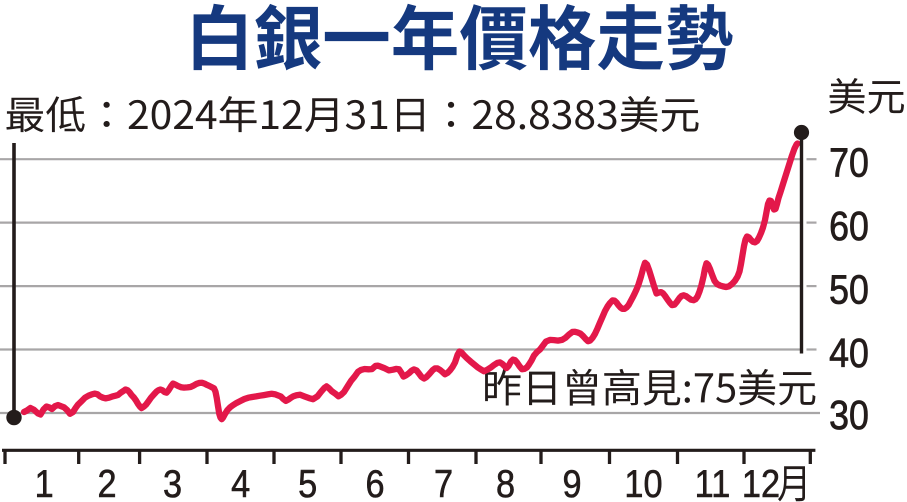 The width and height of the screenshot is (907, 502). Describe the element at coordinates (761, 482) in the screenshot. I see `svg-text: 12` at that location.